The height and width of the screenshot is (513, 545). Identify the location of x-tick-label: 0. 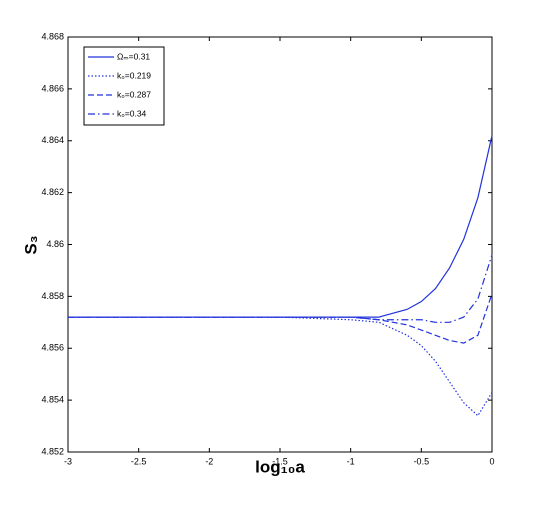
(491, 461).